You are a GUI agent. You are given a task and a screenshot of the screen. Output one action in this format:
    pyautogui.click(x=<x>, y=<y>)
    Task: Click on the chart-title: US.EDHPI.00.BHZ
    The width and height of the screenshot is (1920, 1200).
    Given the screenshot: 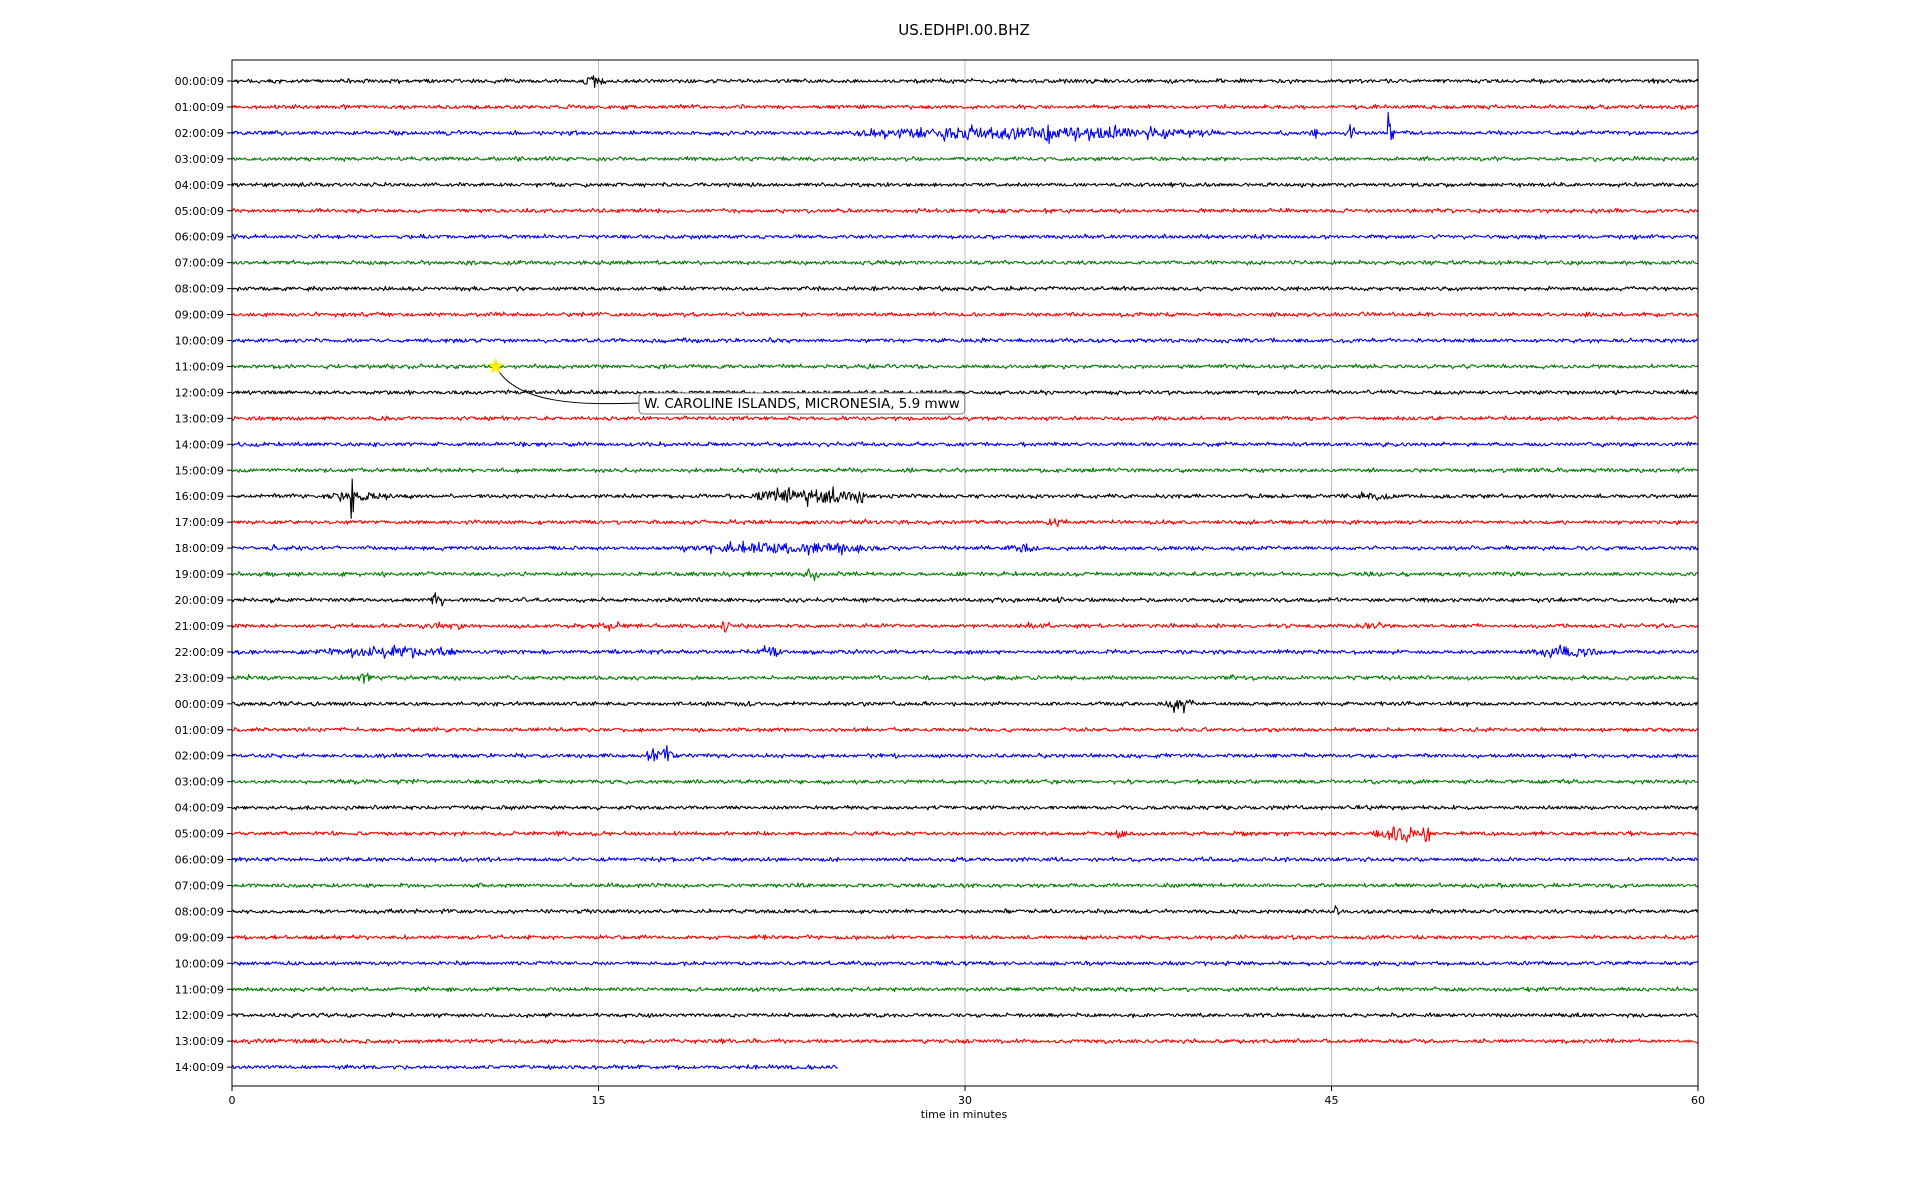 What is the action you would take?
    pyautogui.click(x=964, y=30)
    